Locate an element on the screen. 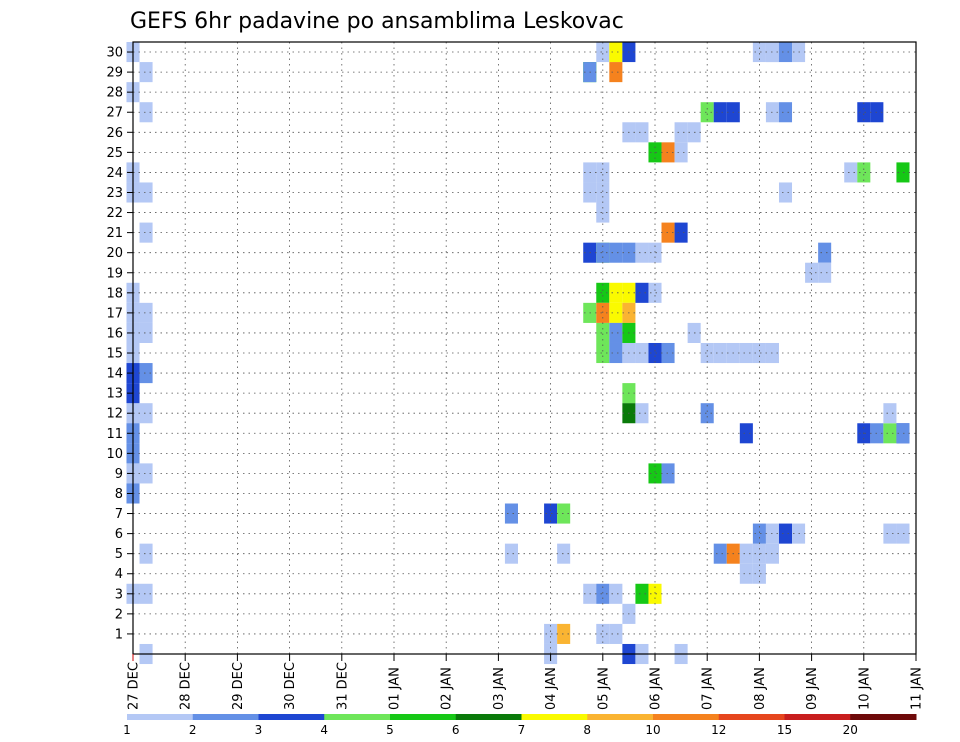 Image resolution: width=960 pixels, height=742 pixels. x-tick-label: 02 JAN is located at coordinates (447, 688).